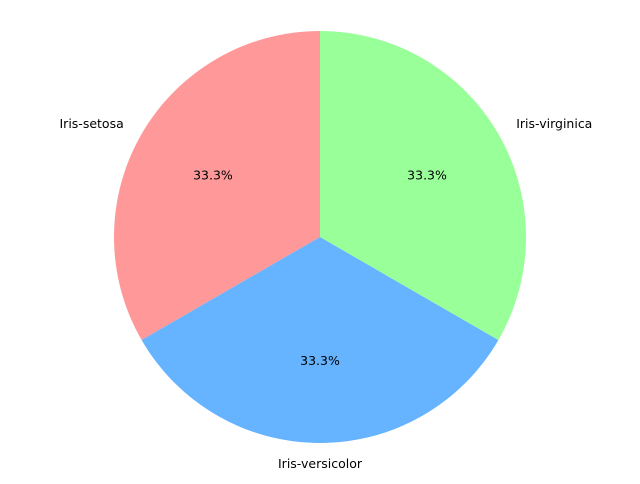 The width and height of the screenshot is (640, 484). Describe the element at coordinates (554, 123) in the screenshot. I see `slice-category-label: Iris-virginica` at that location.